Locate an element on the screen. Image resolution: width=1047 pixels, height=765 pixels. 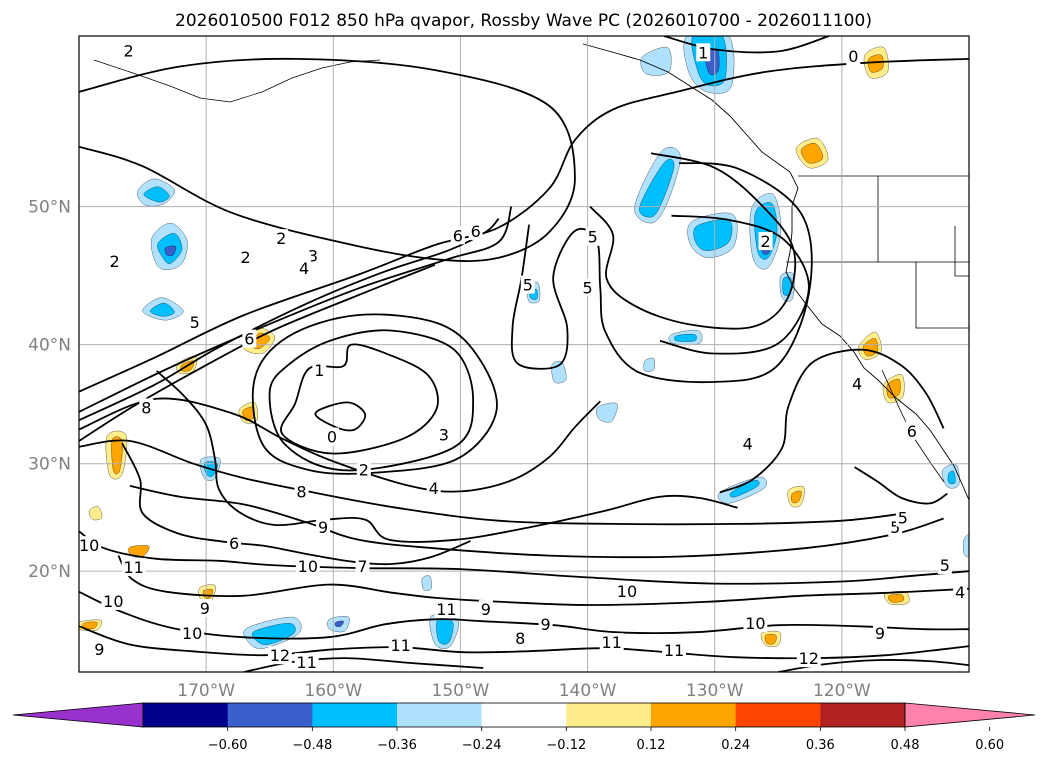
contour-label: 7 is located at coordinates (362, 566).